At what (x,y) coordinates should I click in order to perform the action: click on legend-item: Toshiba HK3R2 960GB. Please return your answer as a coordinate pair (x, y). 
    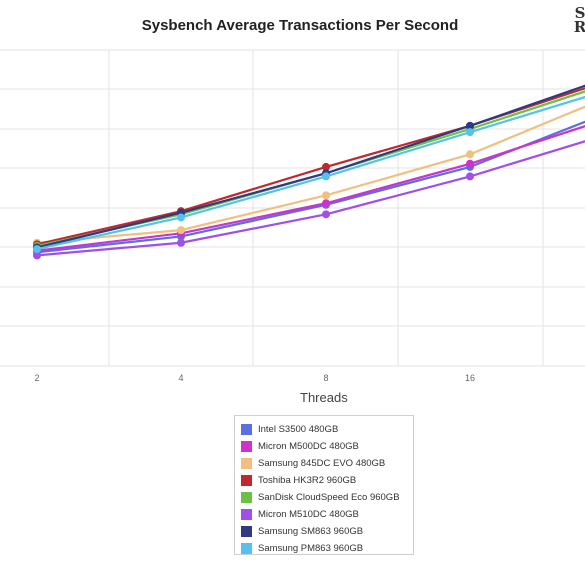
    Looking at the image, I should click on (327, 480).